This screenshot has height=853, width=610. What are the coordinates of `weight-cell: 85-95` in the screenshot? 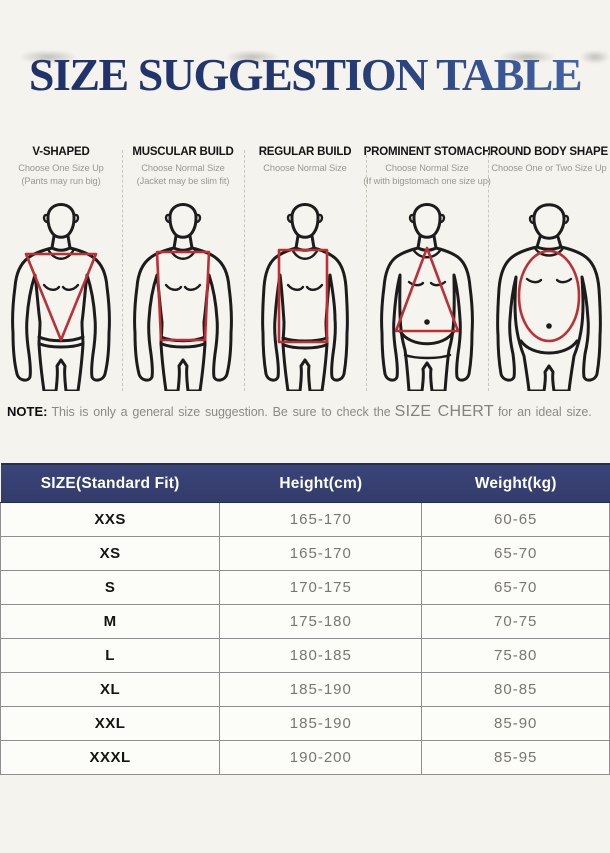 It's located at (515, 757).